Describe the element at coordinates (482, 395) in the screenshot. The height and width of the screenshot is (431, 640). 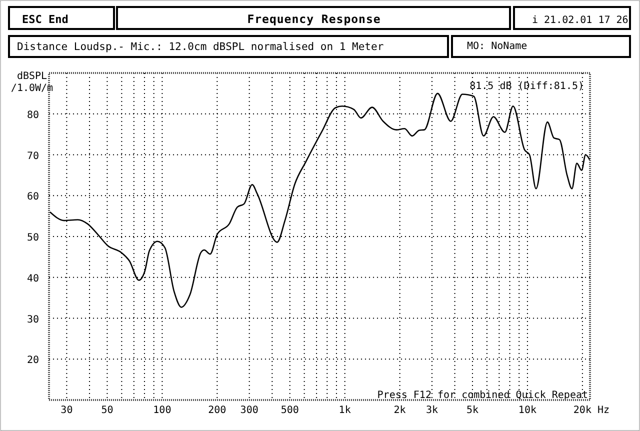
I see `annotation: Press F12 for combined Quick Repeat` at that location.